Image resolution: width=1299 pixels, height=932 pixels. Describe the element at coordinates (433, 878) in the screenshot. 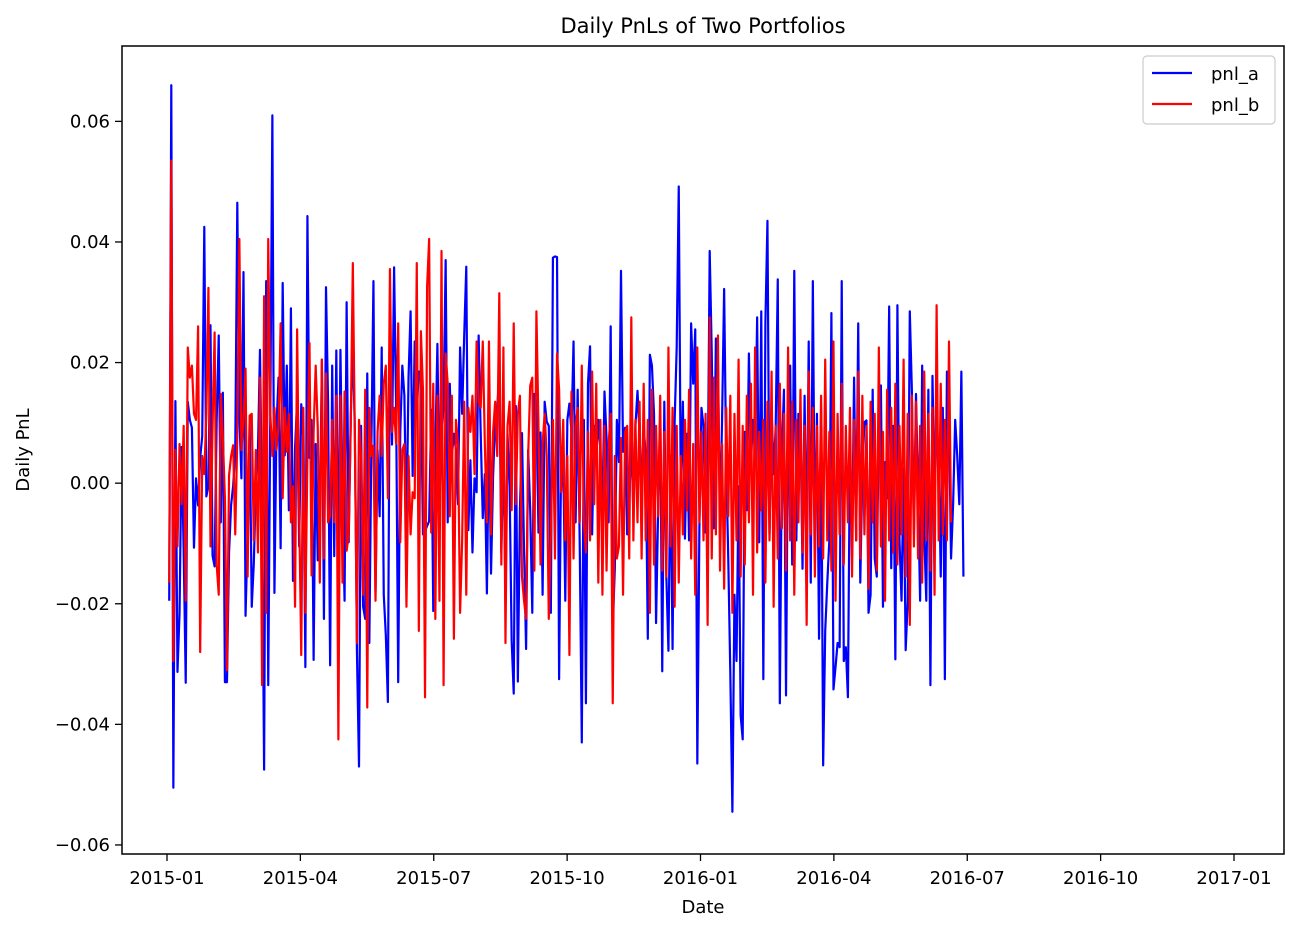

I see `x-tick-label: 2015-07` at that location.